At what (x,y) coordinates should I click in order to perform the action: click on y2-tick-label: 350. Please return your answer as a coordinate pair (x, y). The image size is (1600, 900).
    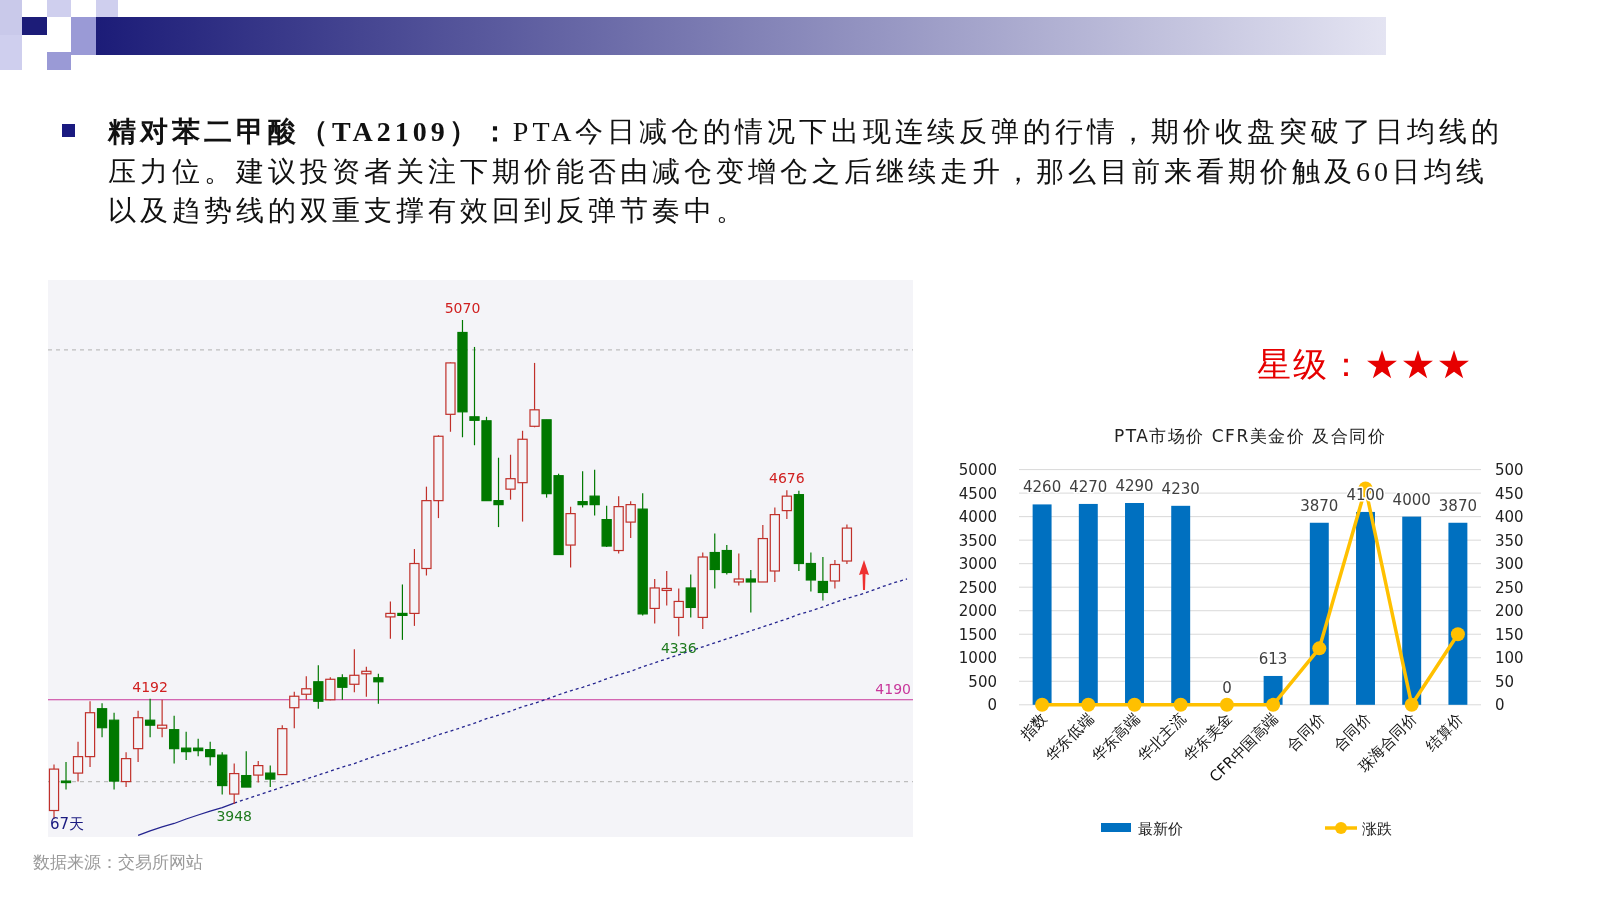
    Looking at the image, I should click on (1509, 540).